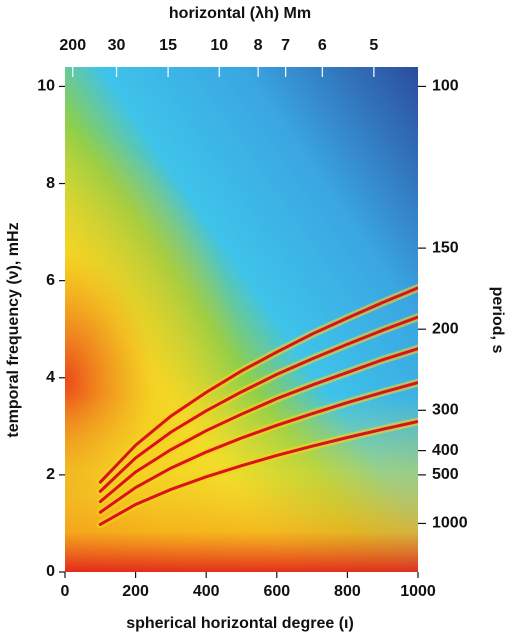 This screenshot has width=511, height=636. What do you see at coordinates (450, 523) in the screenshot?
I see `y2-tick-label: 1000` at bounding box center [450, 523].